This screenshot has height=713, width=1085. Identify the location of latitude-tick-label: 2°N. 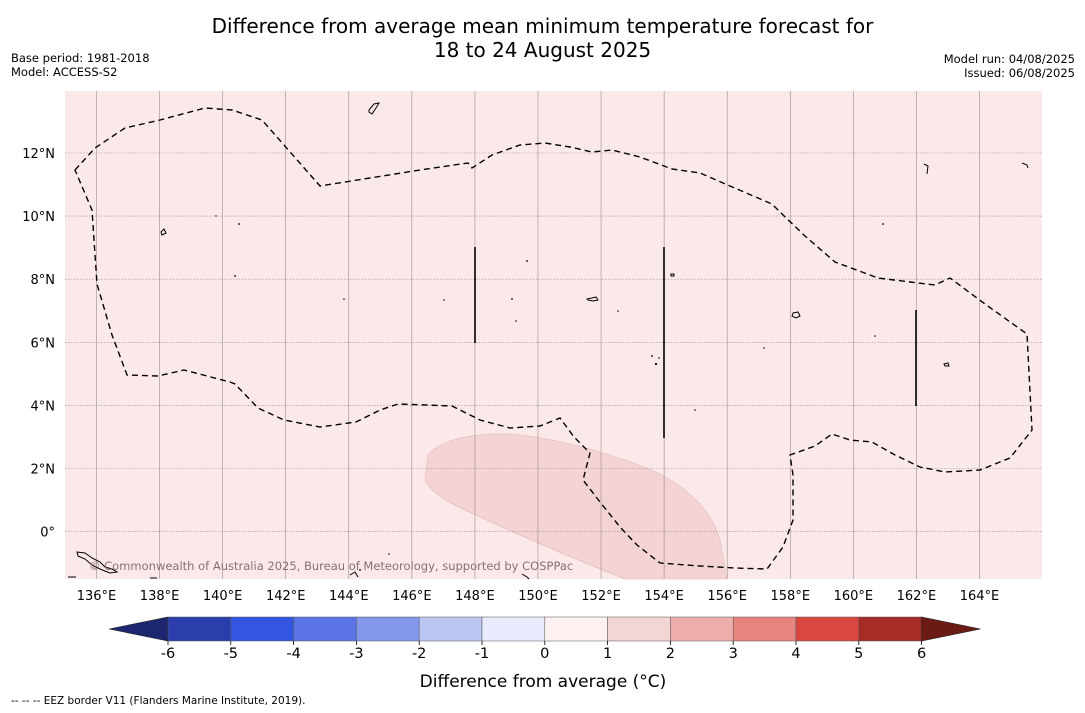
(43, 470).